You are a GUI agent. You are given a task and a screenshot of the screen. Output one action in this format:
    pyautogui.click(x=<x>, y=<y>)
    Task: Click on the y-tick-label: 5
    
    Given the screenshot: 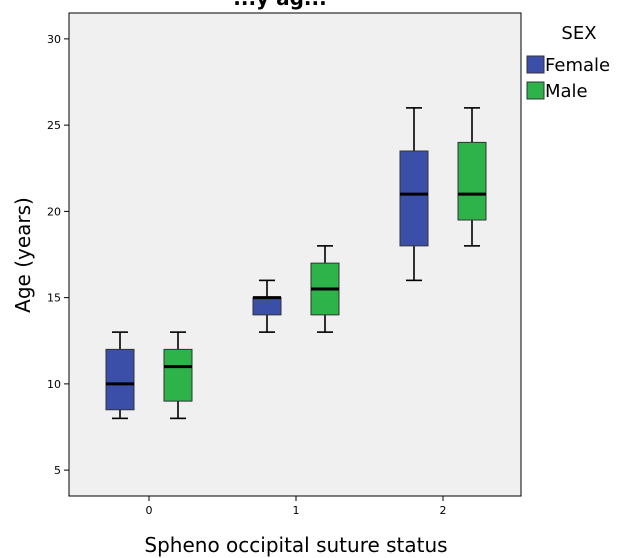 What is the action you would take?
    pyautogui.click(x=57, y=470)
    